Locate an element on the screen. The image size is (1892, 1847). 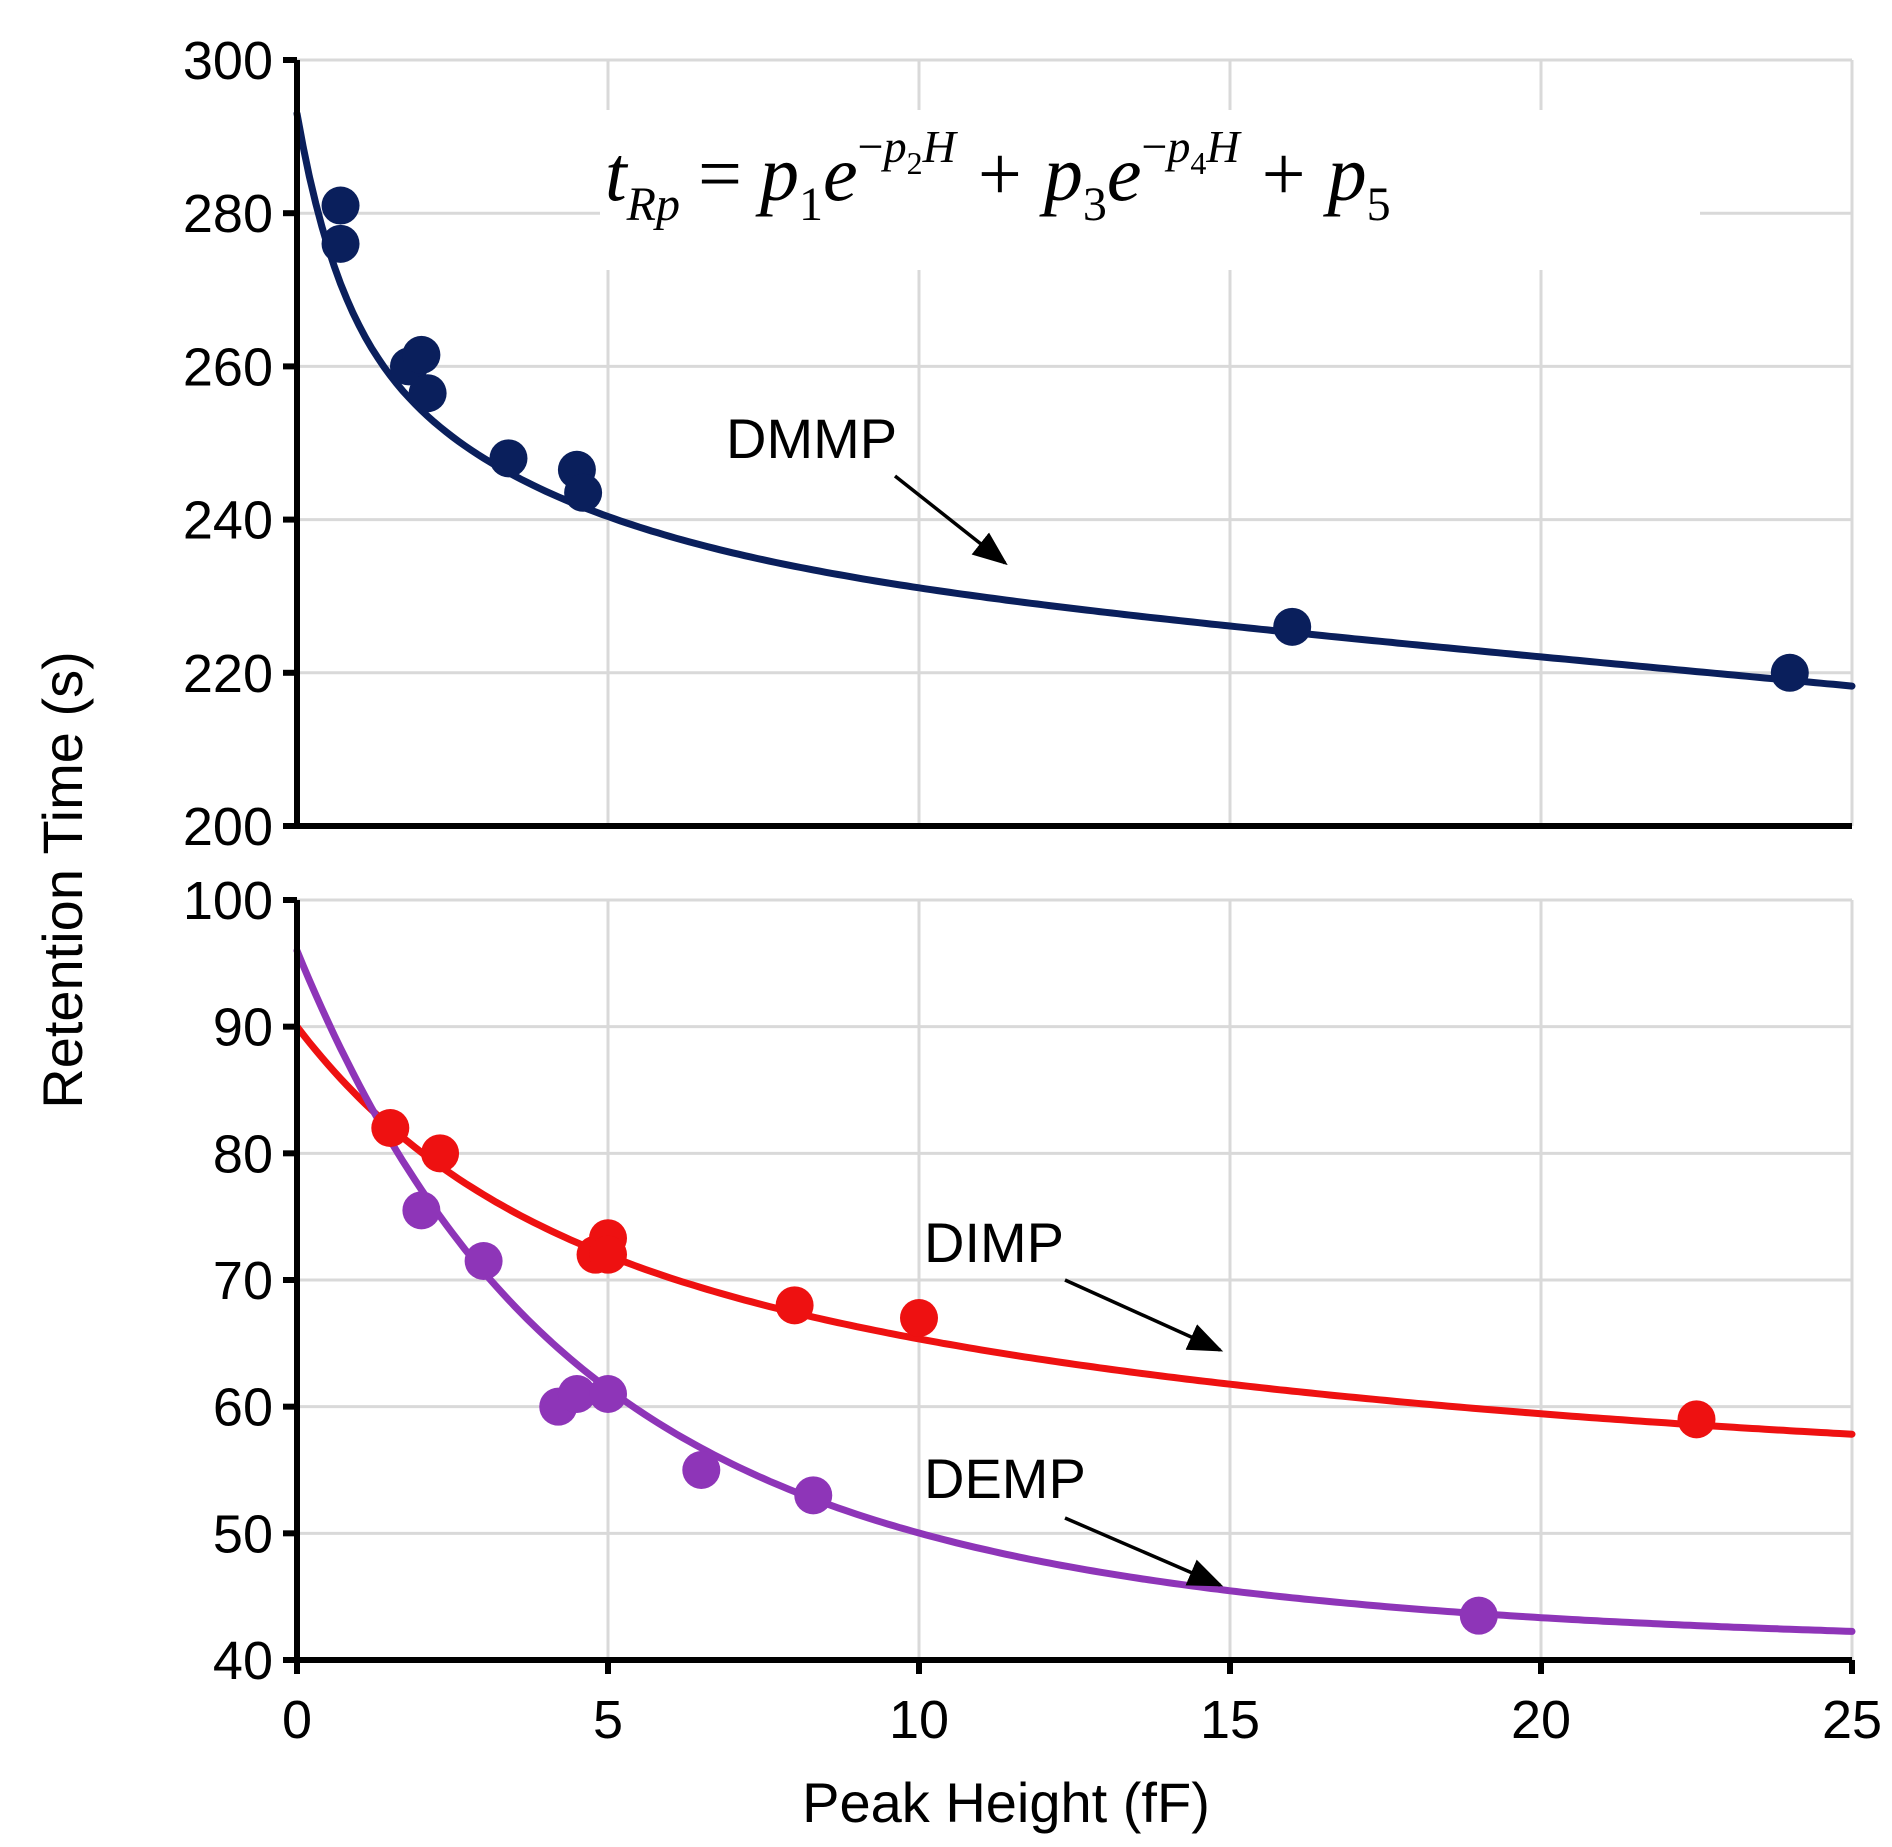
series-label-dimp: DIMP is located at coordinates (994, 1242).